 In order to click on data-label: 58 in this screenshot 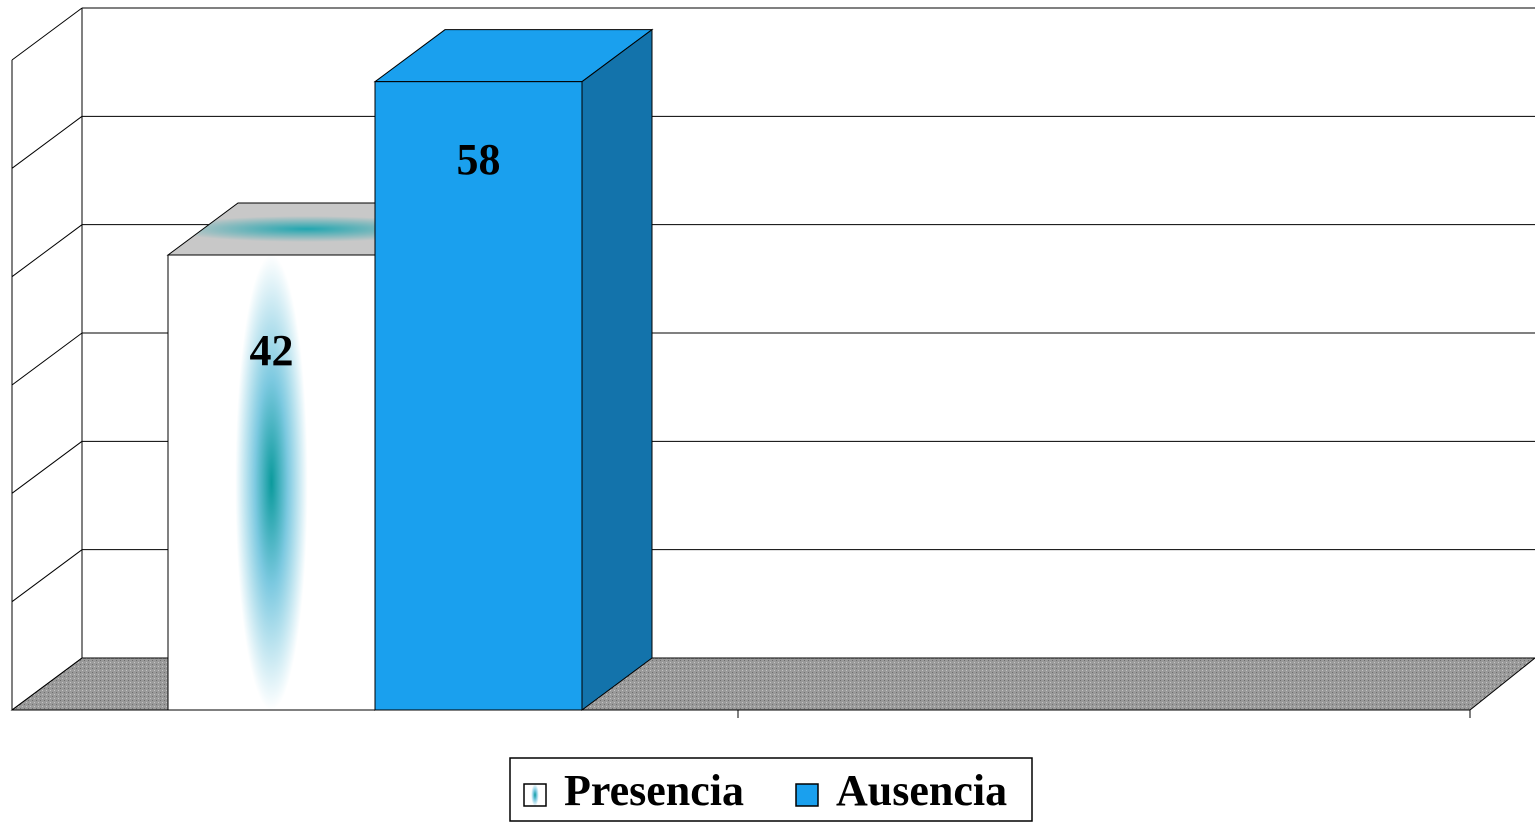, I will do `click(479, 159)`.